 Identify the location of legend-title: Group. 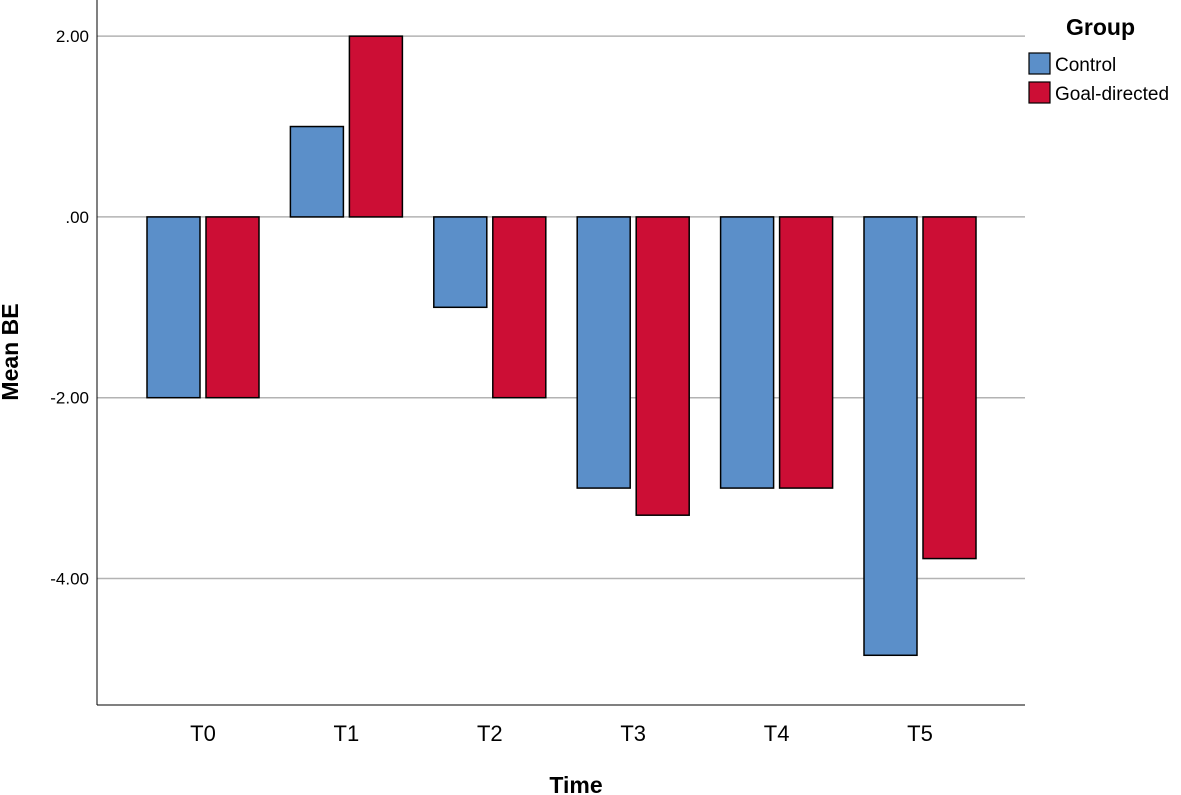
(1100, 27).